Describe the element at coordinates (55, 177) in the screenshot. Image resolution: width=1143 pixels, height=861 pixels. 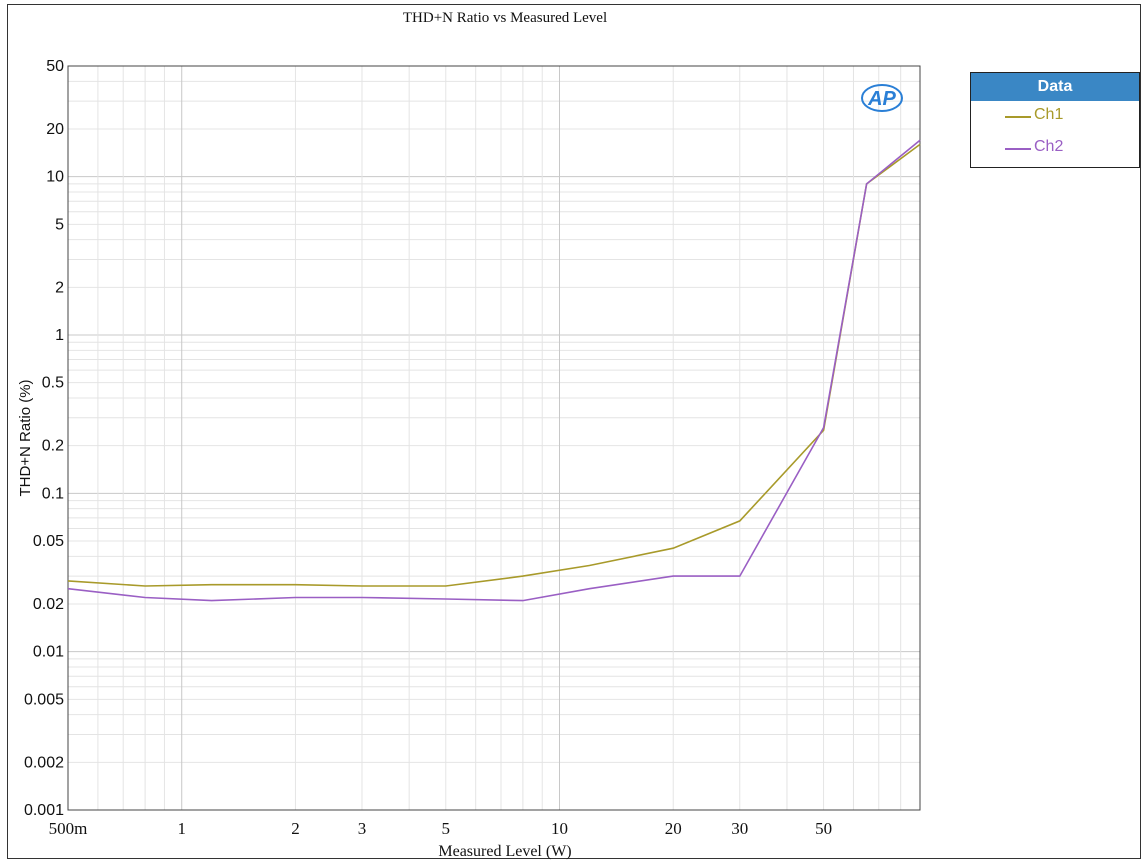
I see `y-tick-label: 10` at that location.